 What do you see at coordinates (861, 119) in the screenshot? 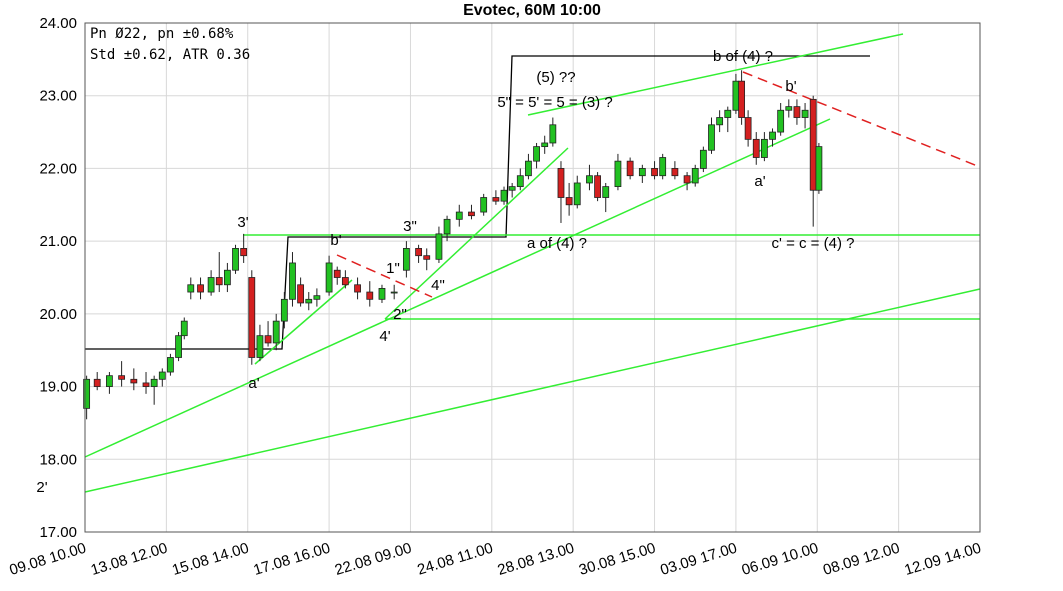
I see `resistance-line` at bounding box center [861, 119].